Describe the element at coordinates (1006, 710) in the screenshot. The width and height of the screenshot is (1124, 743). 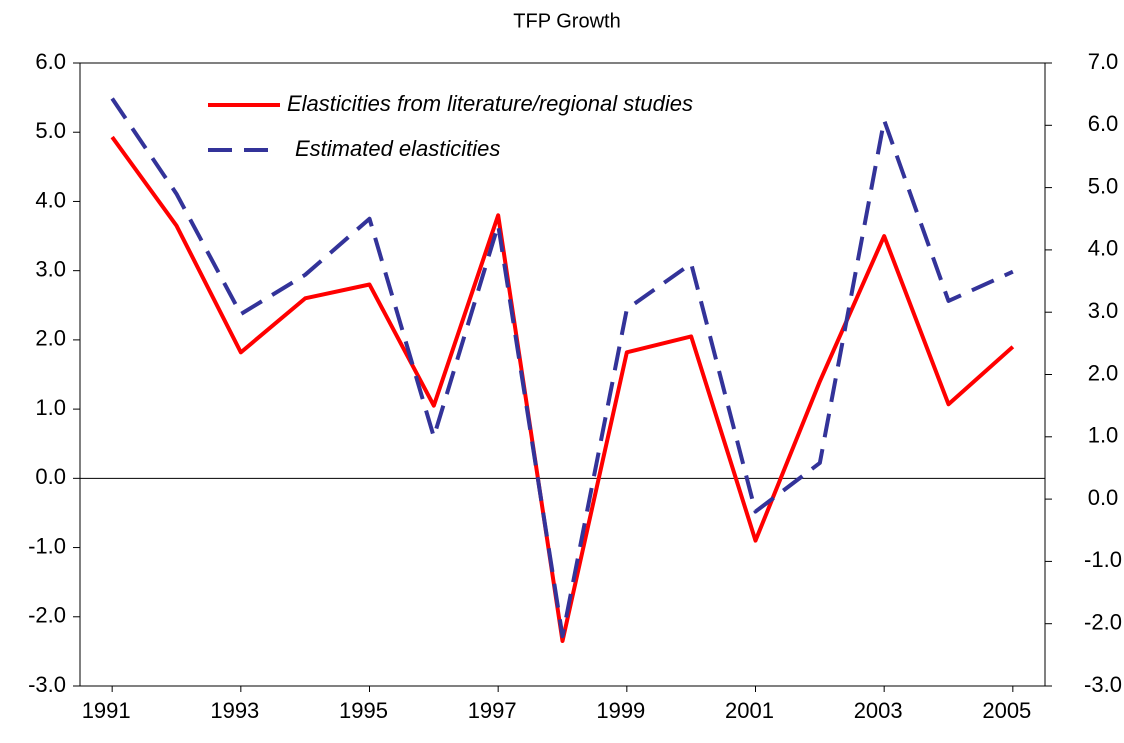
I see `x-tick-label: 2005` at that location.